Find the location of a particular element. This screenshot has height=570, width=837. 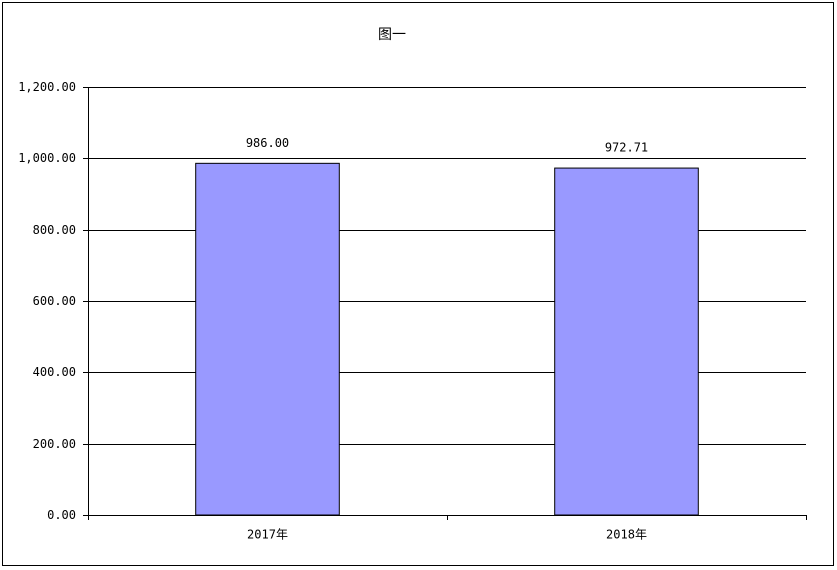

value-label: 972.71 is located at coordinates (626, 148).